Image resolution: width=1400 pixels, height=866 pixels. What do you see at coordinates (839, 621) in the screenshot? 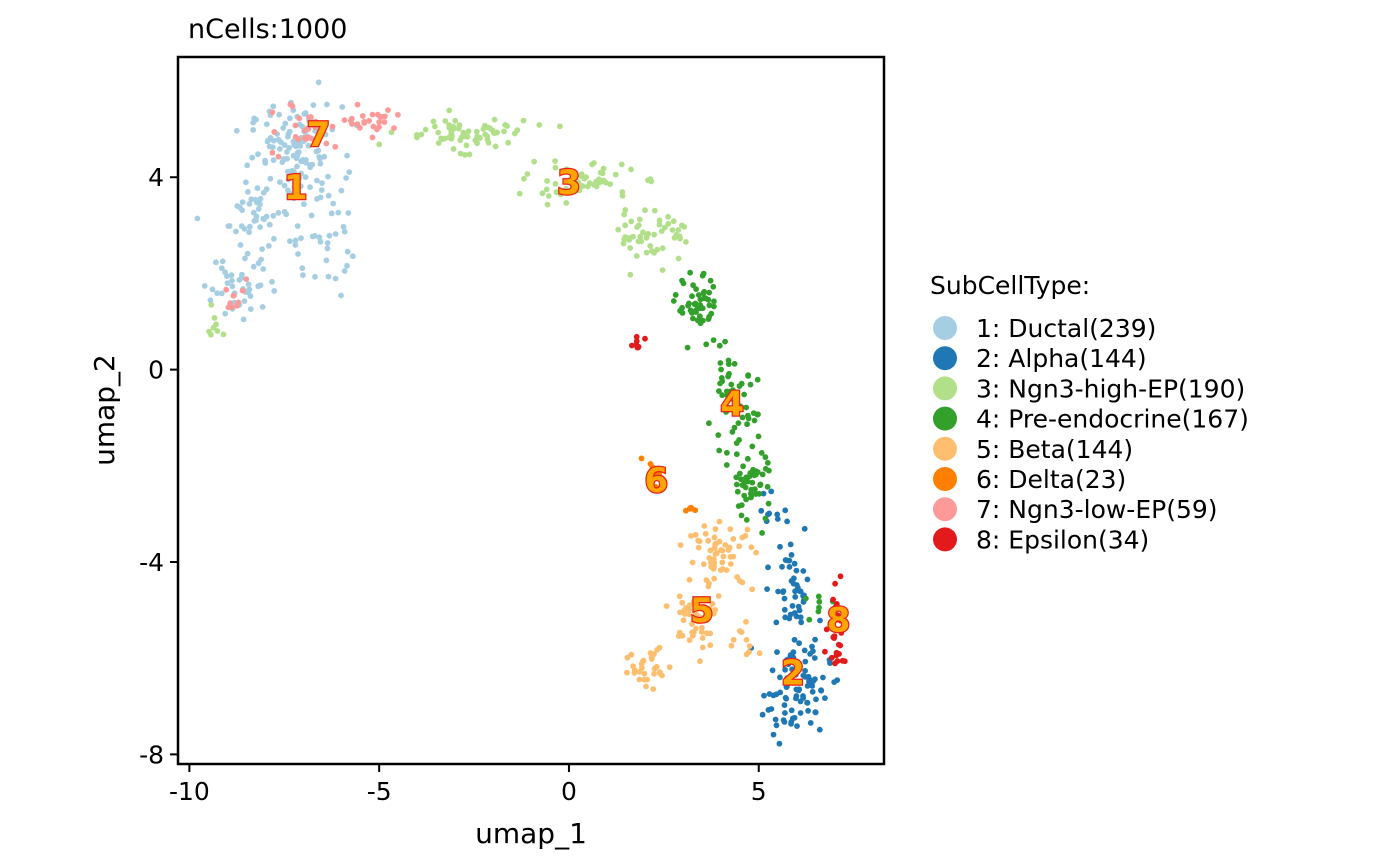
I see `cluster-label-8: 8` at bounding box center [839, 621].